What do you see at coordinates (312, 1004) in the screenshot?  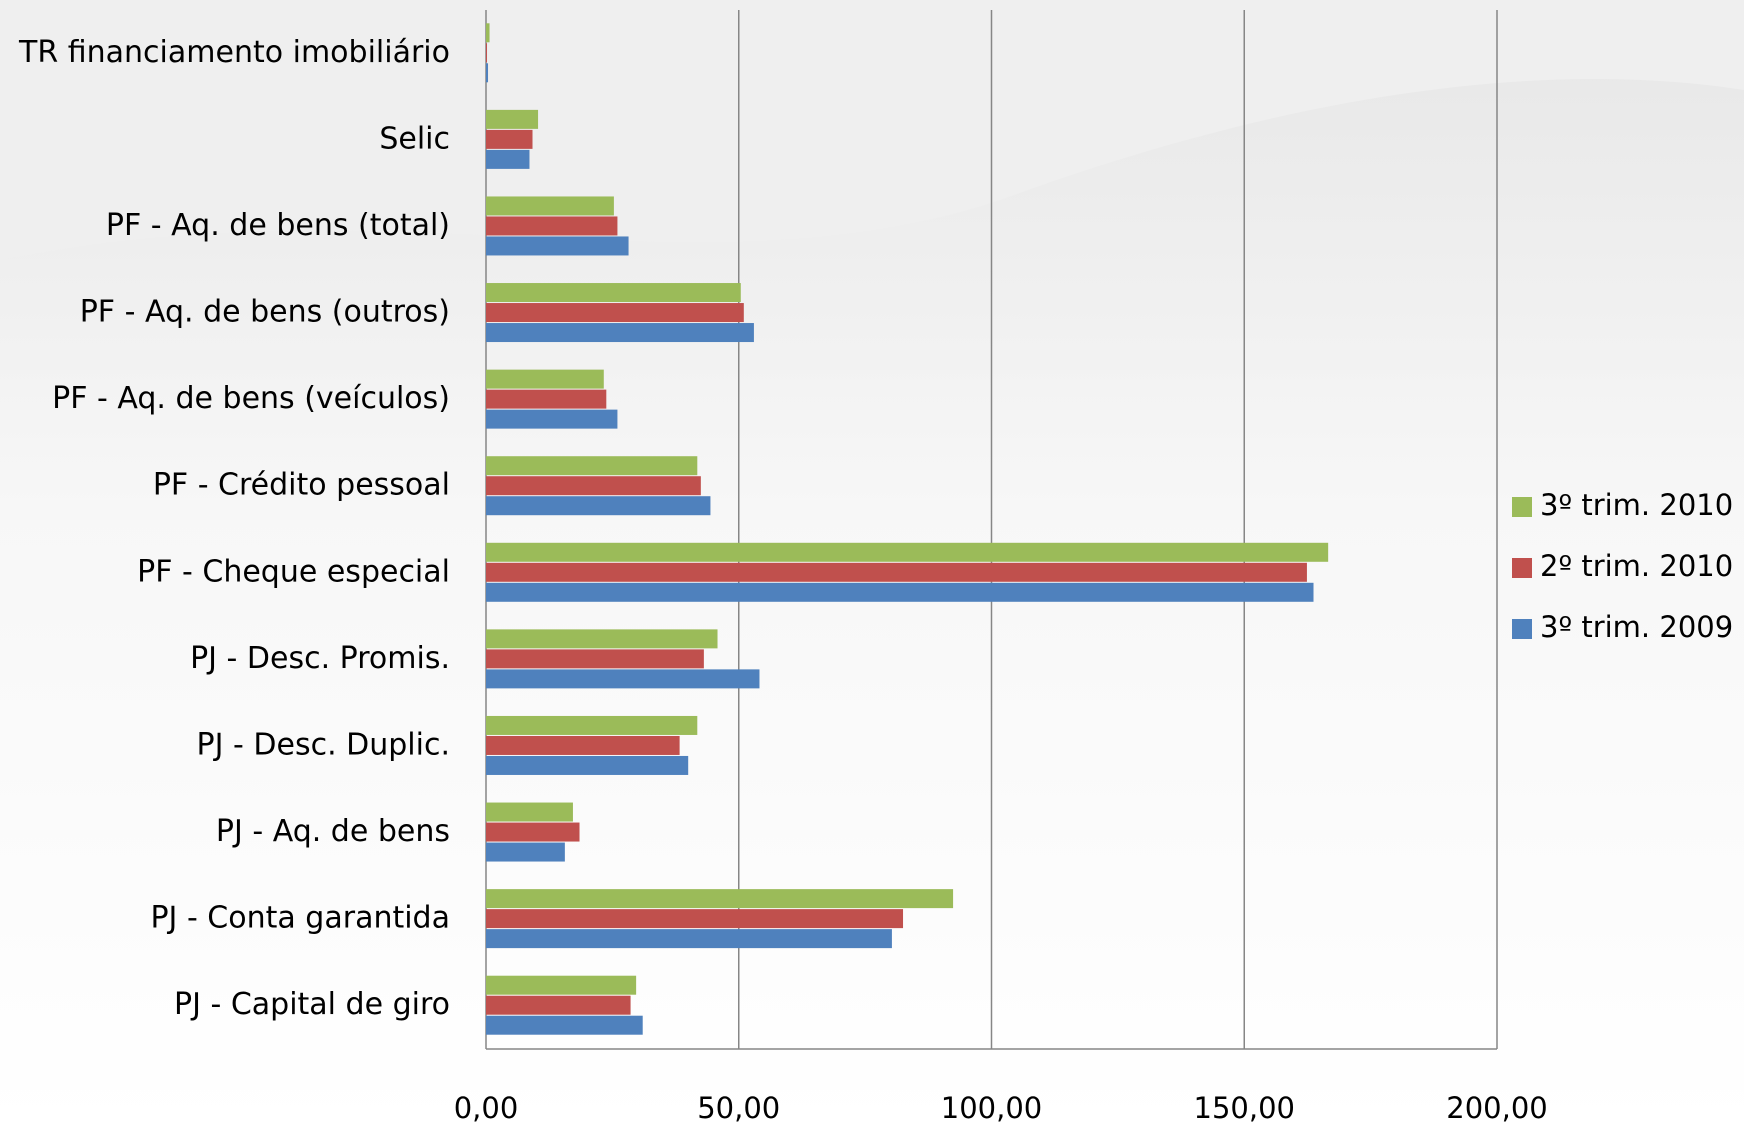 I see `category-label: PJ - Capital de giro` at bounding box center [312, 1004].